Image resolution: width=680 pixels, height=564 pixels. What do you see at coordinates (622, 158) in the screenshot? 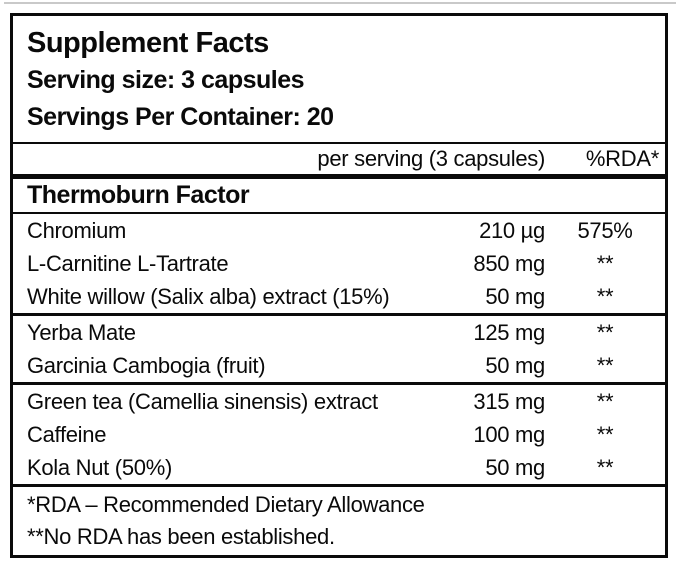
I see `column-header-rda: %RDA*` at bounding box center [622, 158].